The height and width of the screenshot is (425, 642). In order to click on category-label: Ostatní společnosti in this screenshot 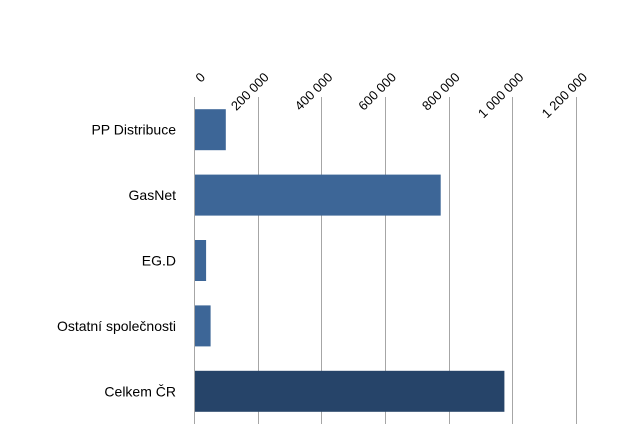, I will do `click(116, 326)`.